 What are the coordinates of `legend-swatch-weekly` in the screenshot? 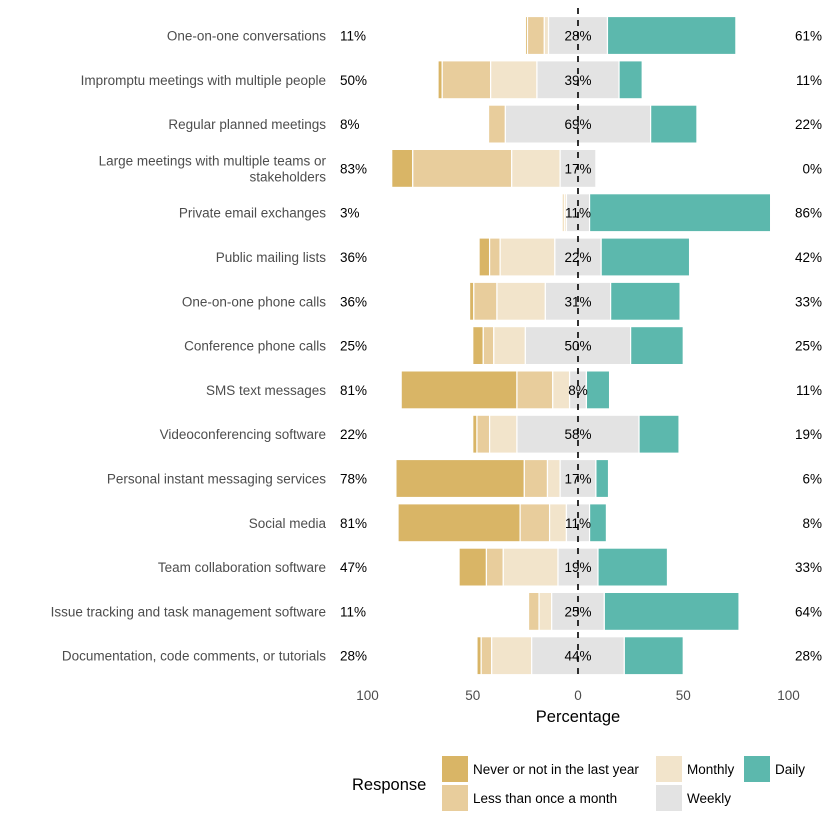 It's located at (669, 798).